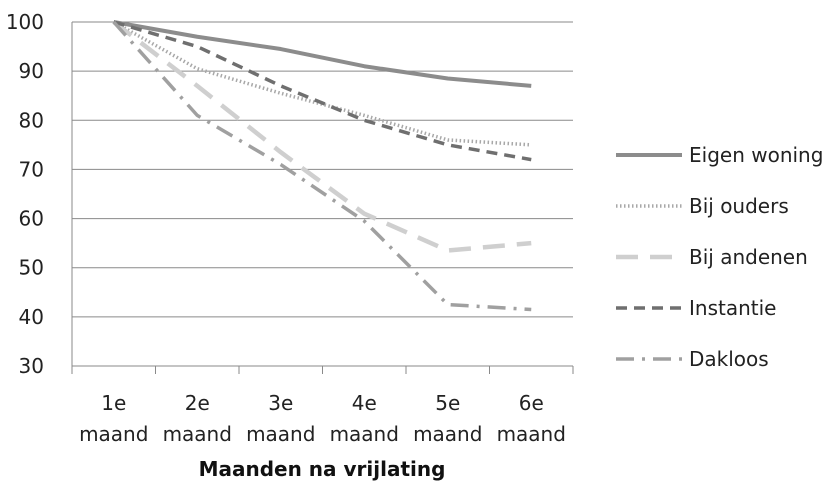 The width and height of the screenshot is (839, 483). What do you see at coordinates (197, 403) in the screenshot?
I see `x-tick-label: 2e` at bounding box center [197, 403].